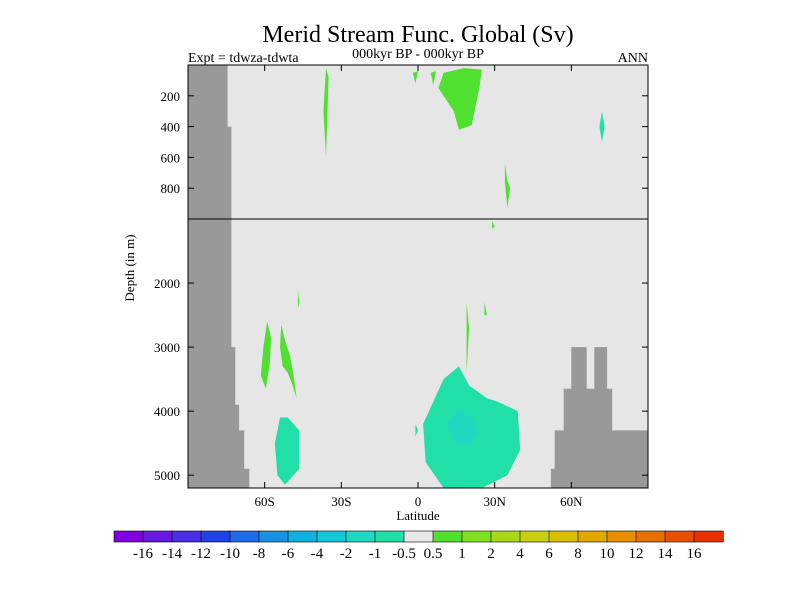  I want to click on y-tick-label: 3000, so click(167, 347).